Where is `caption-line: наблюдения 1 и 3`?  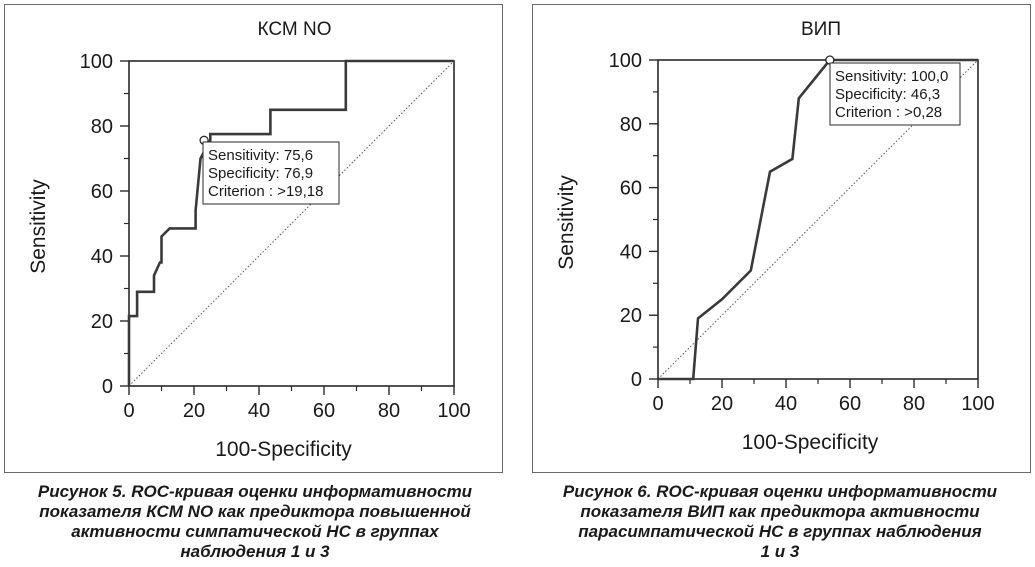 caption-line: наблюдения 1 и 3 is located at coordinates (255, 551).